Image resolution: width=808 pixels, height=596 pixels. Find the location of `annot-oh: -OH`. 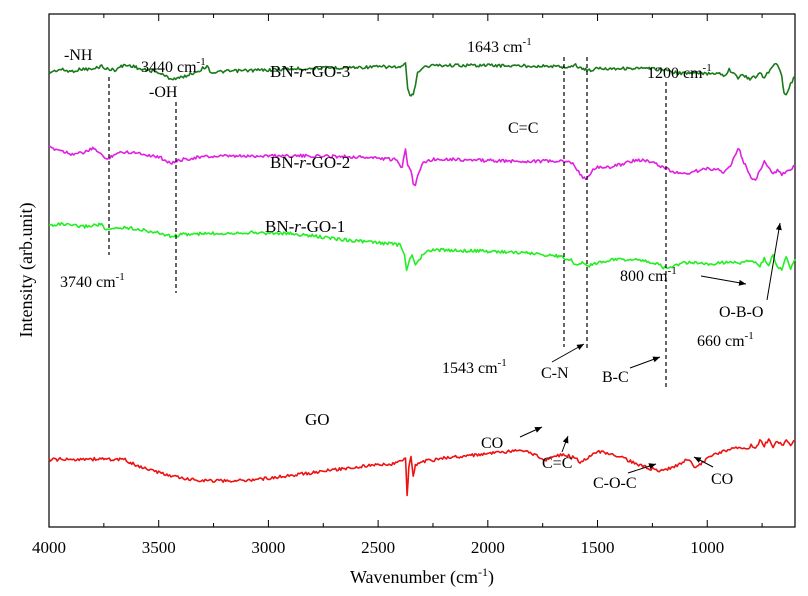

annot-oh: -OH is located at coordinates (163, 92).